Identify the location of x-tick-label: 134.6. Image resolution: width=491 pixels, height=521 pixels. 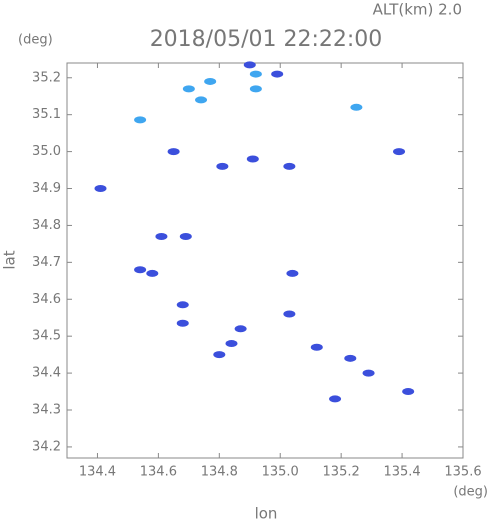
(158, 472).